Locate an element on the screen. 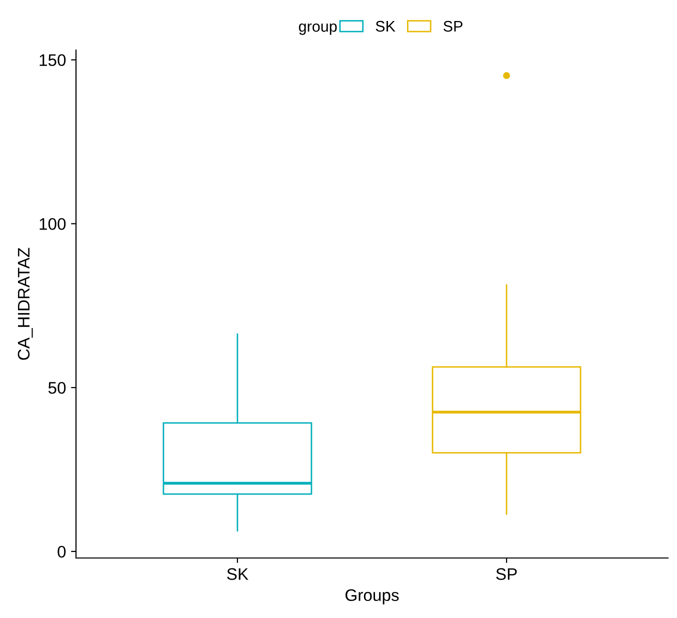 This screenshot has width=677, height=618. x-axis-title: Groups is located at coordinates (372, 596).